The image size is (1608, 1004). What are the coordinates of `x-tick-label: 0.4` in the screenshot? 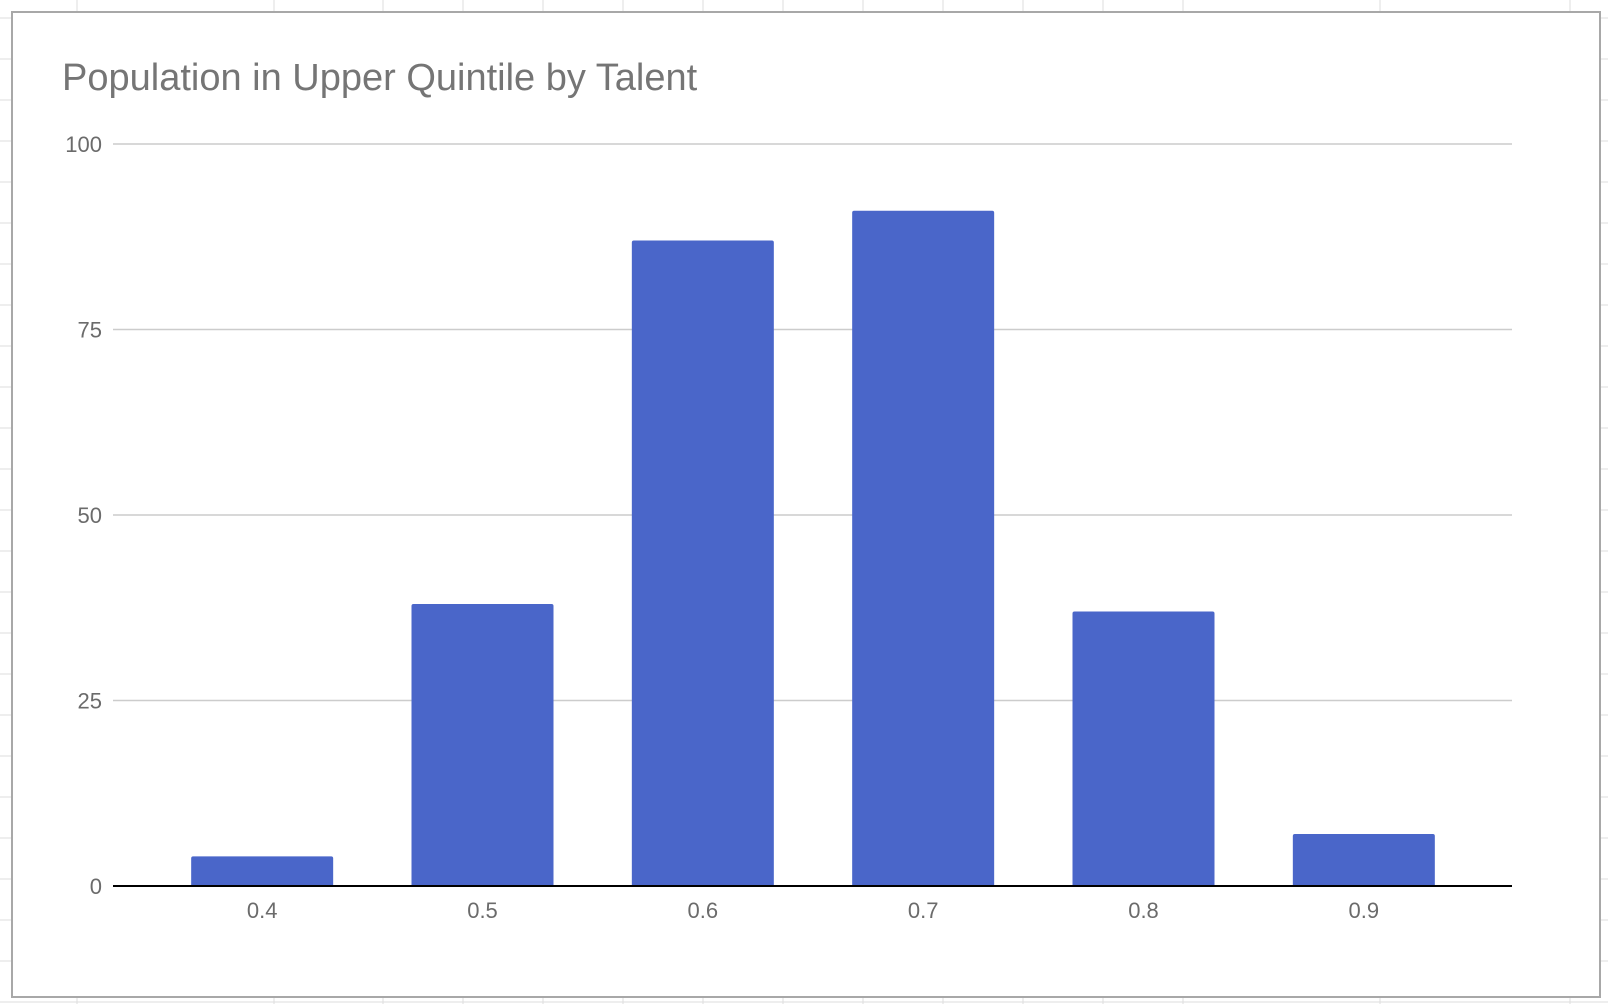 It's located at (262, 910).